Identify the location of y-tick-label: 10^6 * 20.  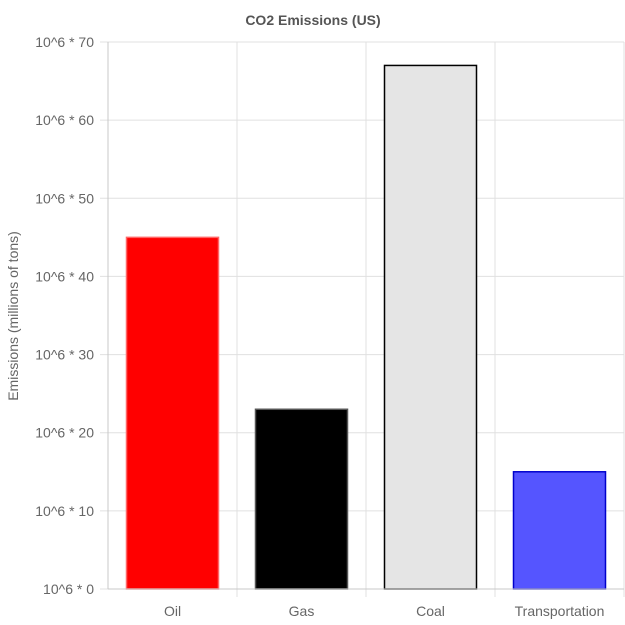
(64, 433).